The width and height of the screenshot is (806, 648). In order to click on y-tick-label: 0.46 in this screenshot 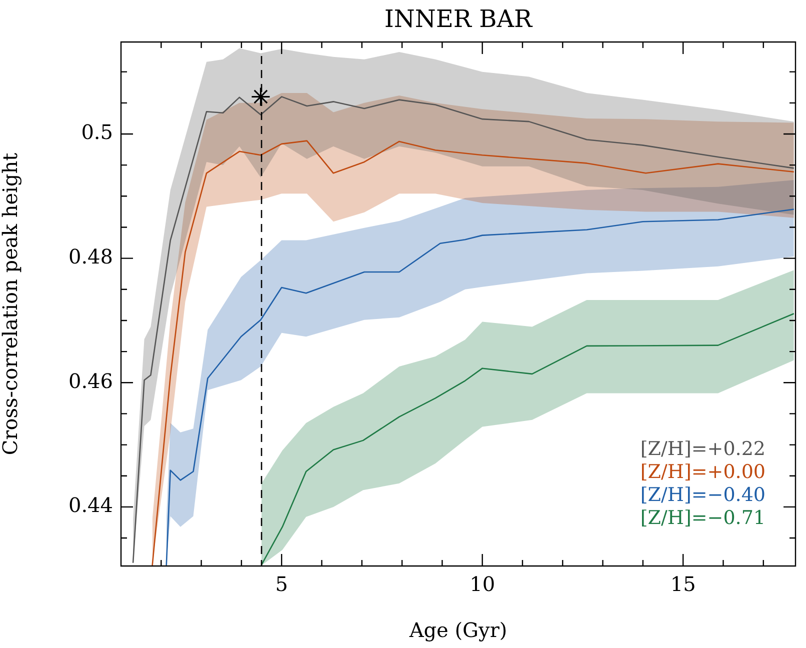, I will do `click(90, 380)`.